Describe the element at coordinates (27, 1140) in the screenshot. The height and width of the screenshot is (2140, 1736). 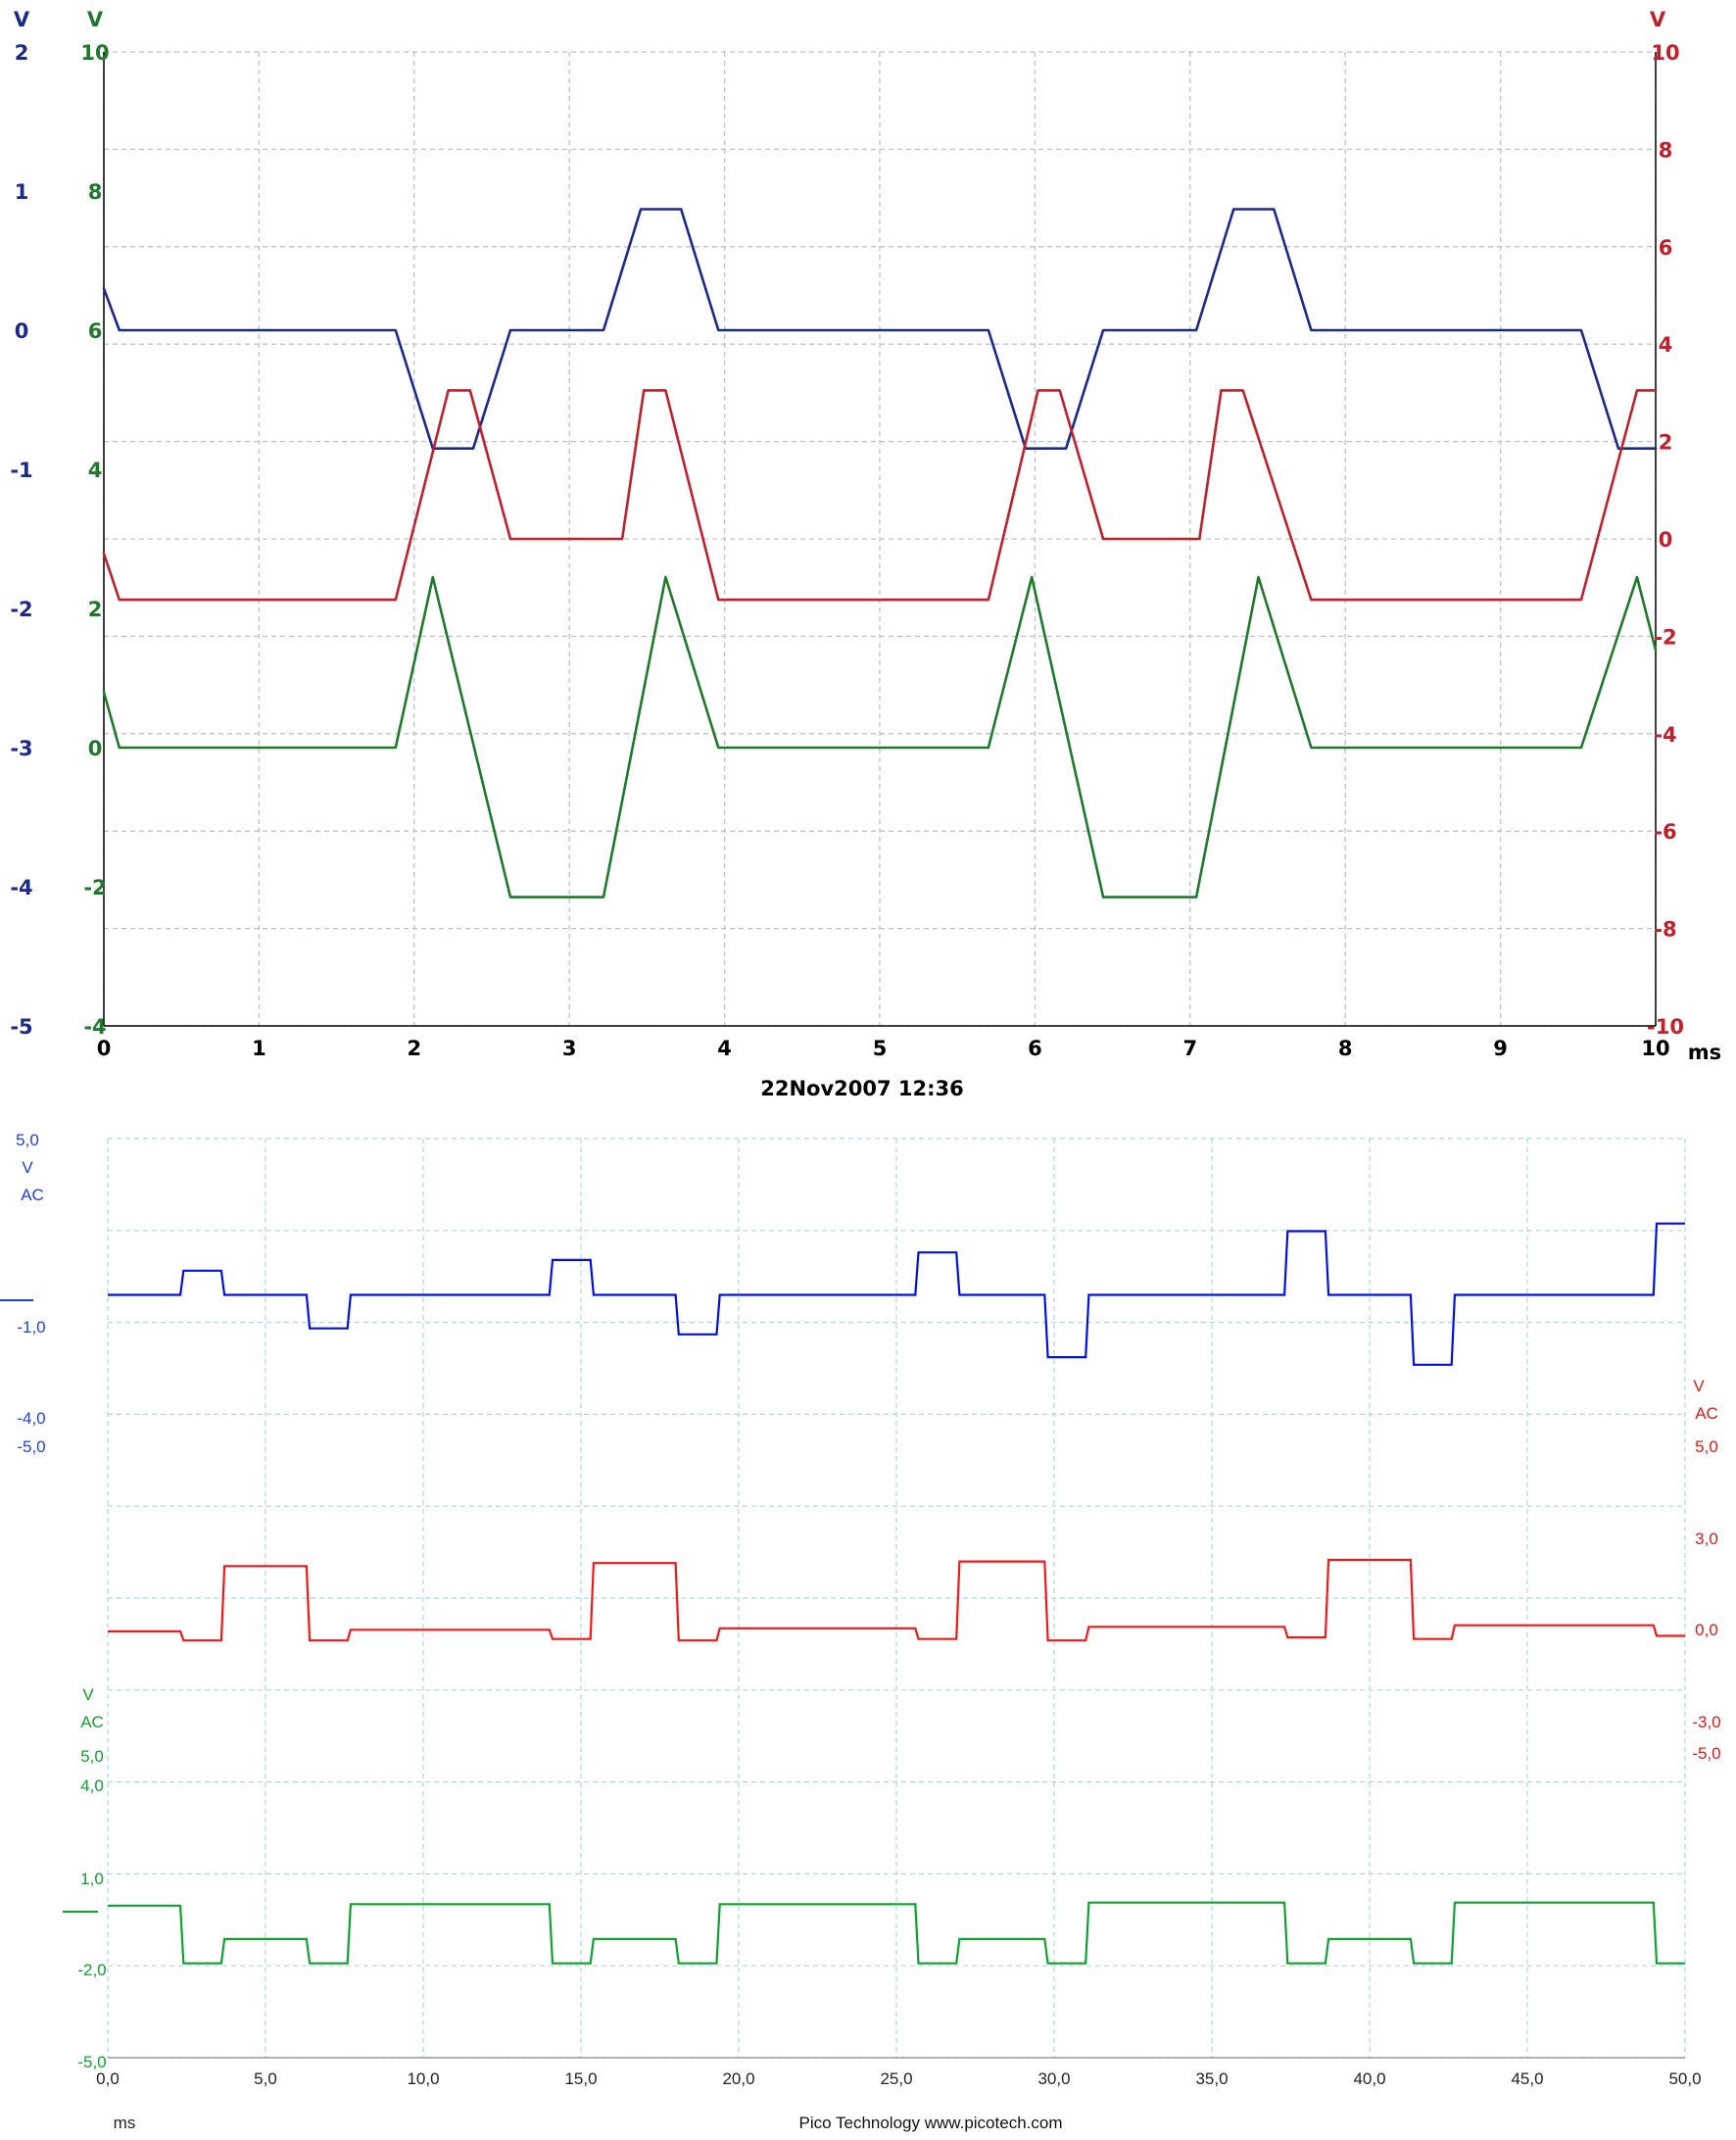
I see `blue-axis-tick: 5,0` at that location.